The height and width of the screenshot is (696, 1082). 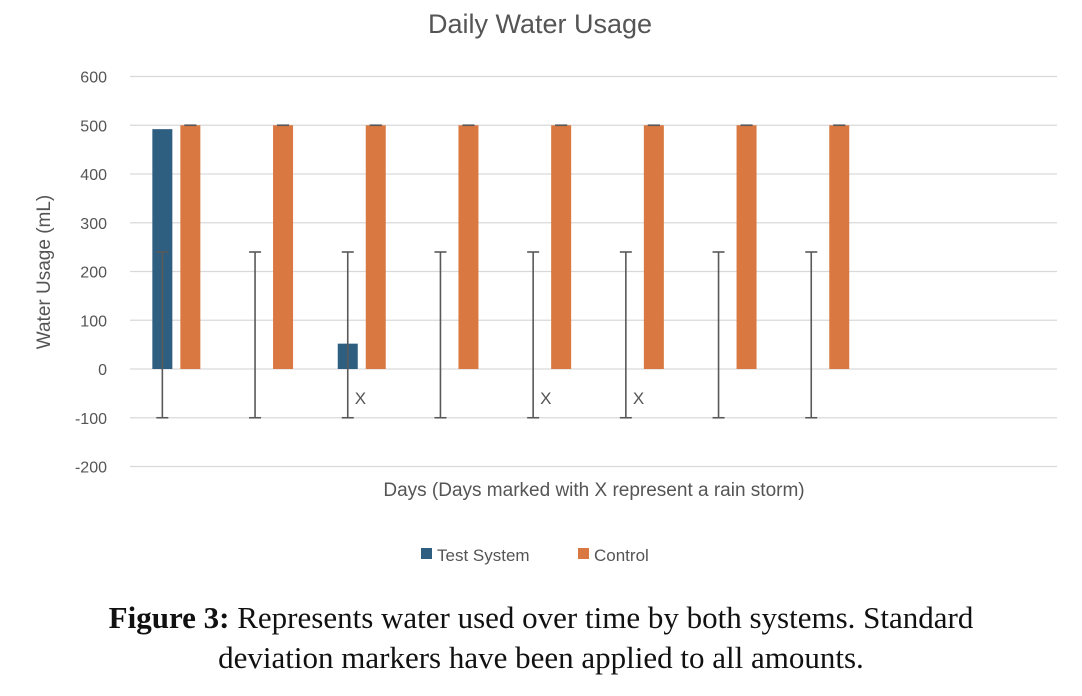 What do you see at coordinates (91, 419) in the screenshot?
I see `y-tick-label: -100` at bounding box center [91, 419].